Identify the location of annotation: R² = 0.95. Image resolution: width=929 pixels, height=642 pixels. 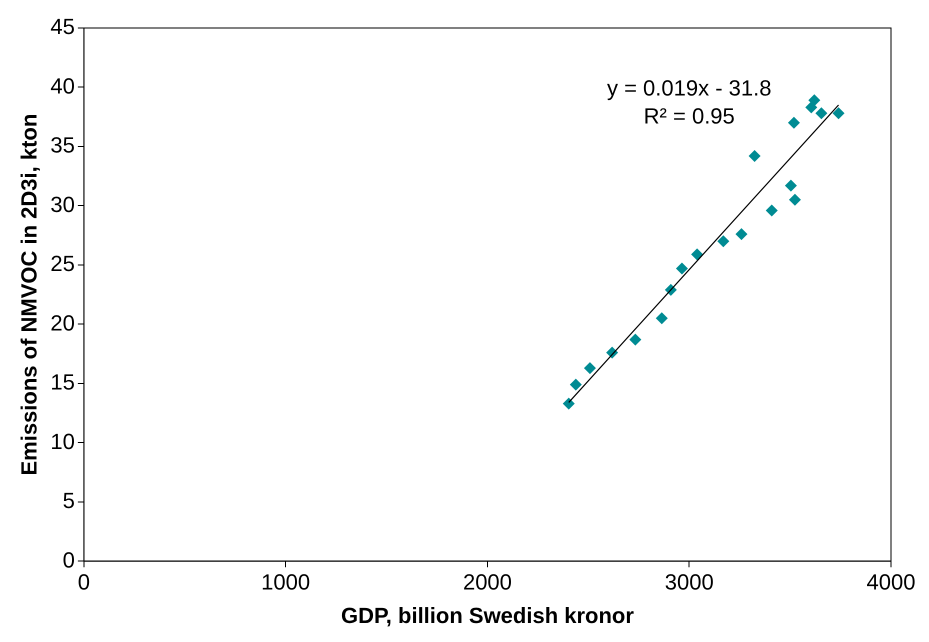
(689, 115).